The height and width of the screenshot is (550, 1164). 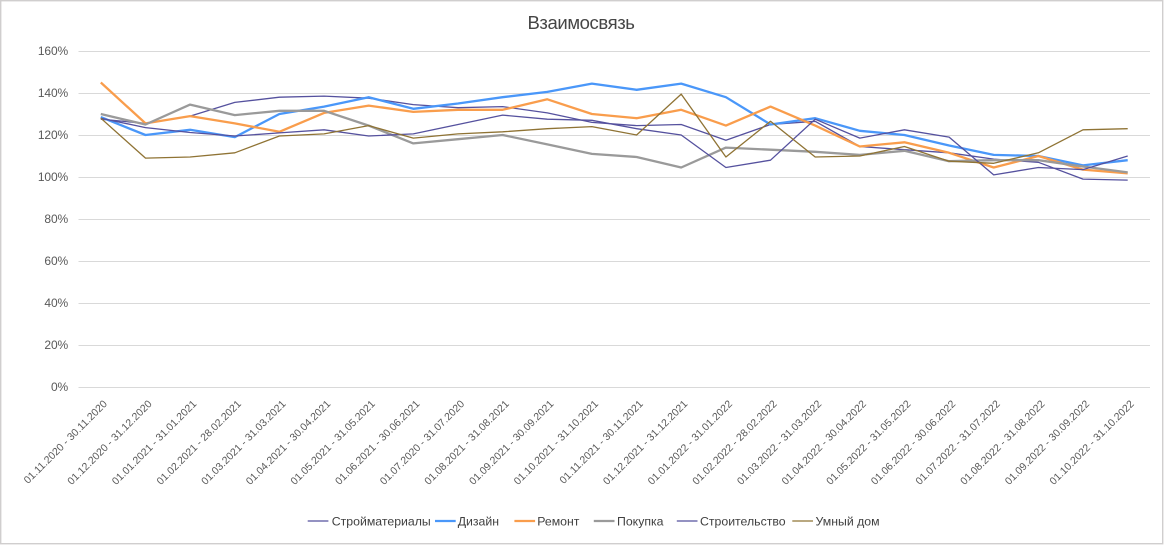 What do you see at coordinates (848, 521) in the screenshot?
I see `svg-text: Умный дом` at bounding box center [848, 521].